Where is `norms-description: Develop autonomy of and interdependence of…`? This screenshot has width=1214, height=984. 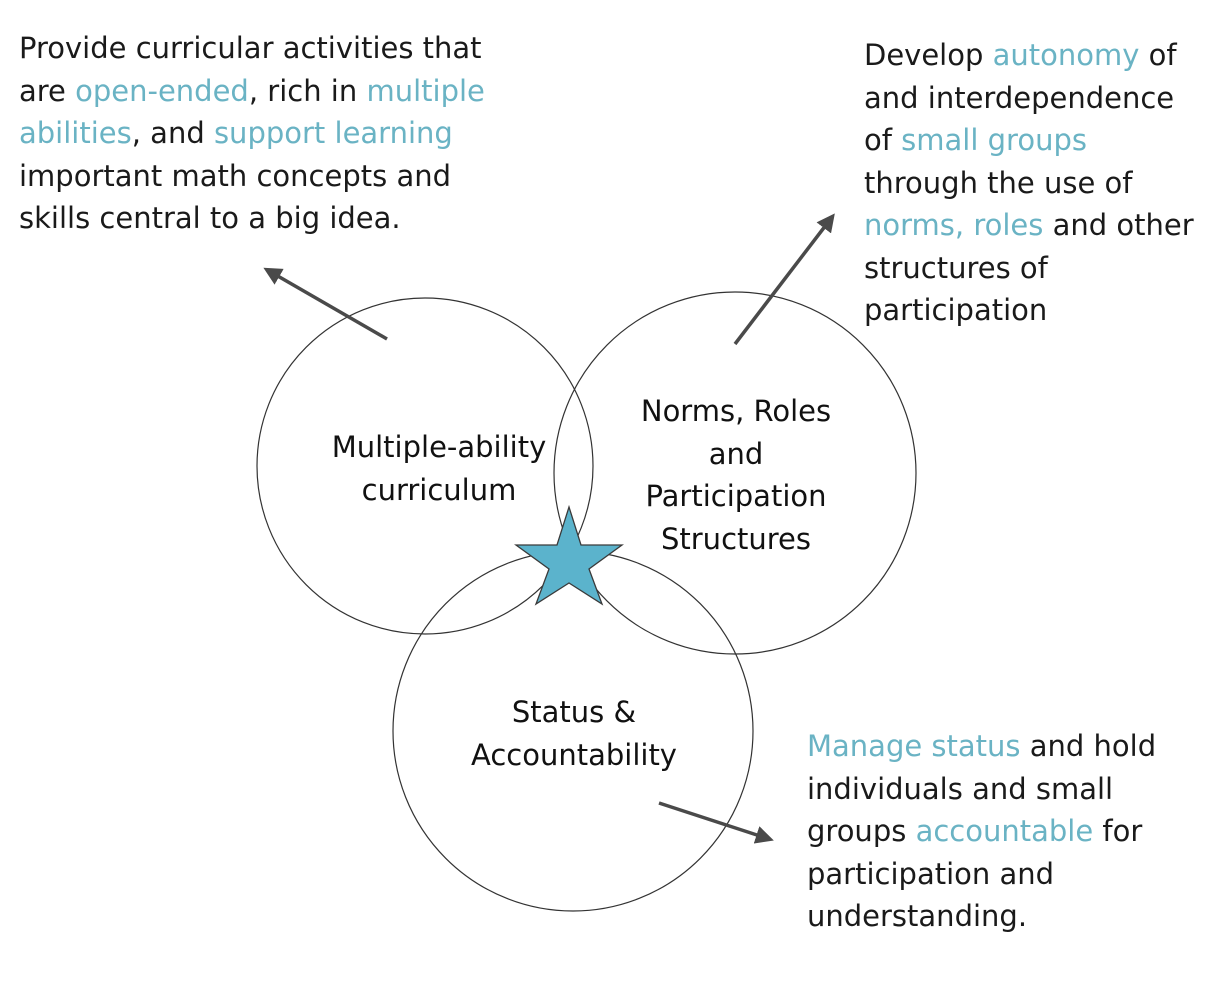
norms-description: Develop autonomy of and interdependence of… is located at coordinates (1029, 183).